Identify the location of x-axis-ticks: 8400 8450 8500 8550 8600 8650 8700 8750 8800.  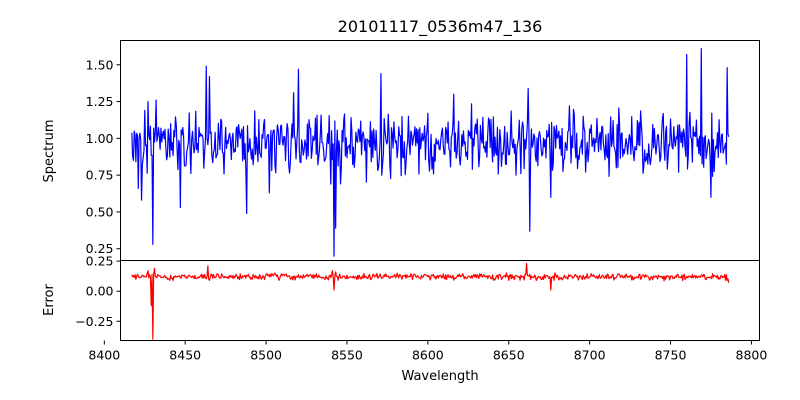
(428, 351).